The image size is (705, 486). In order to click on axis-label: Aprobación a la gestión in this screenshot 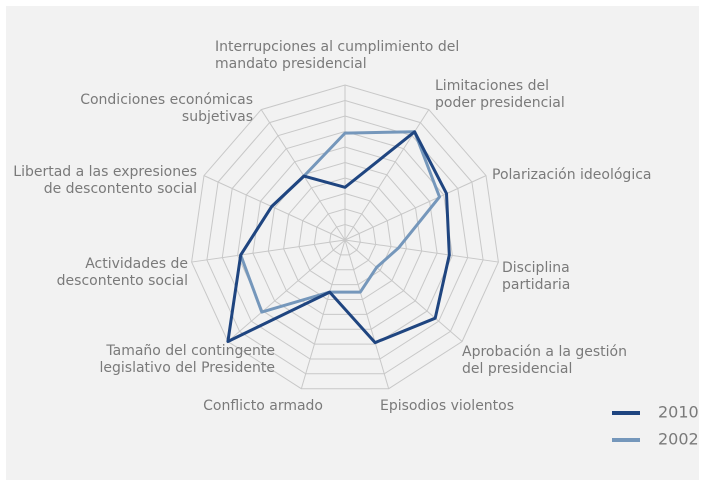, I will do `click(544, 352)`.